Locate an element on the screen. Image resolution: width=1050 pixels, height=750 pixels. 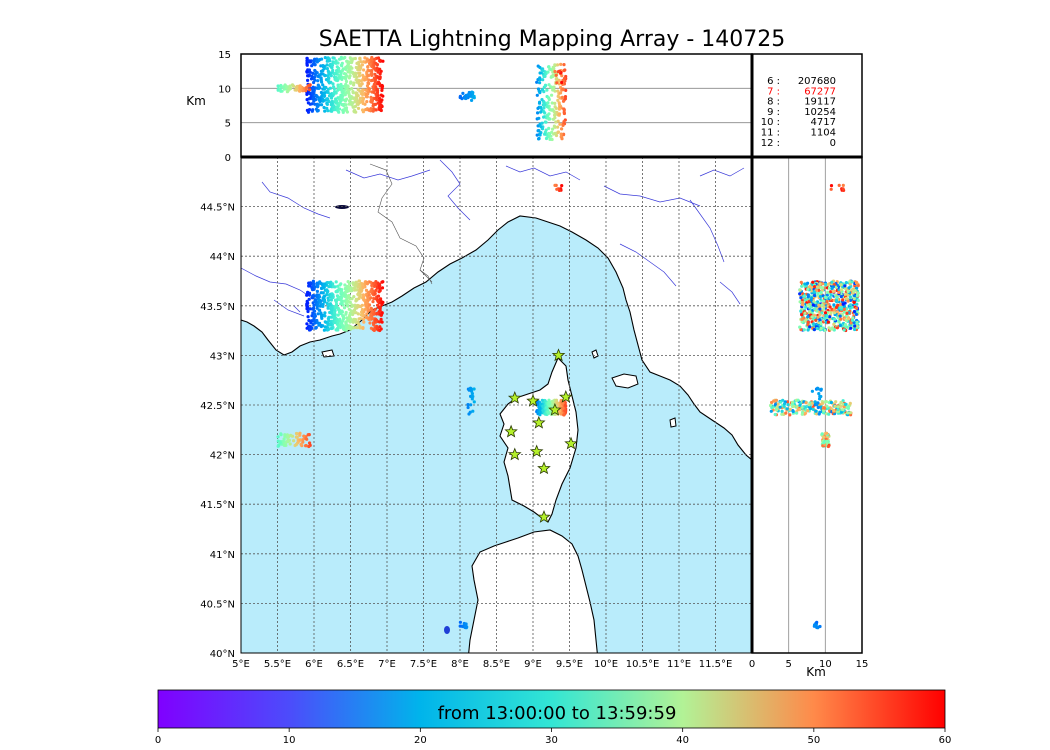
stats-row-count: 207680 is located at coordinates (817, 81).